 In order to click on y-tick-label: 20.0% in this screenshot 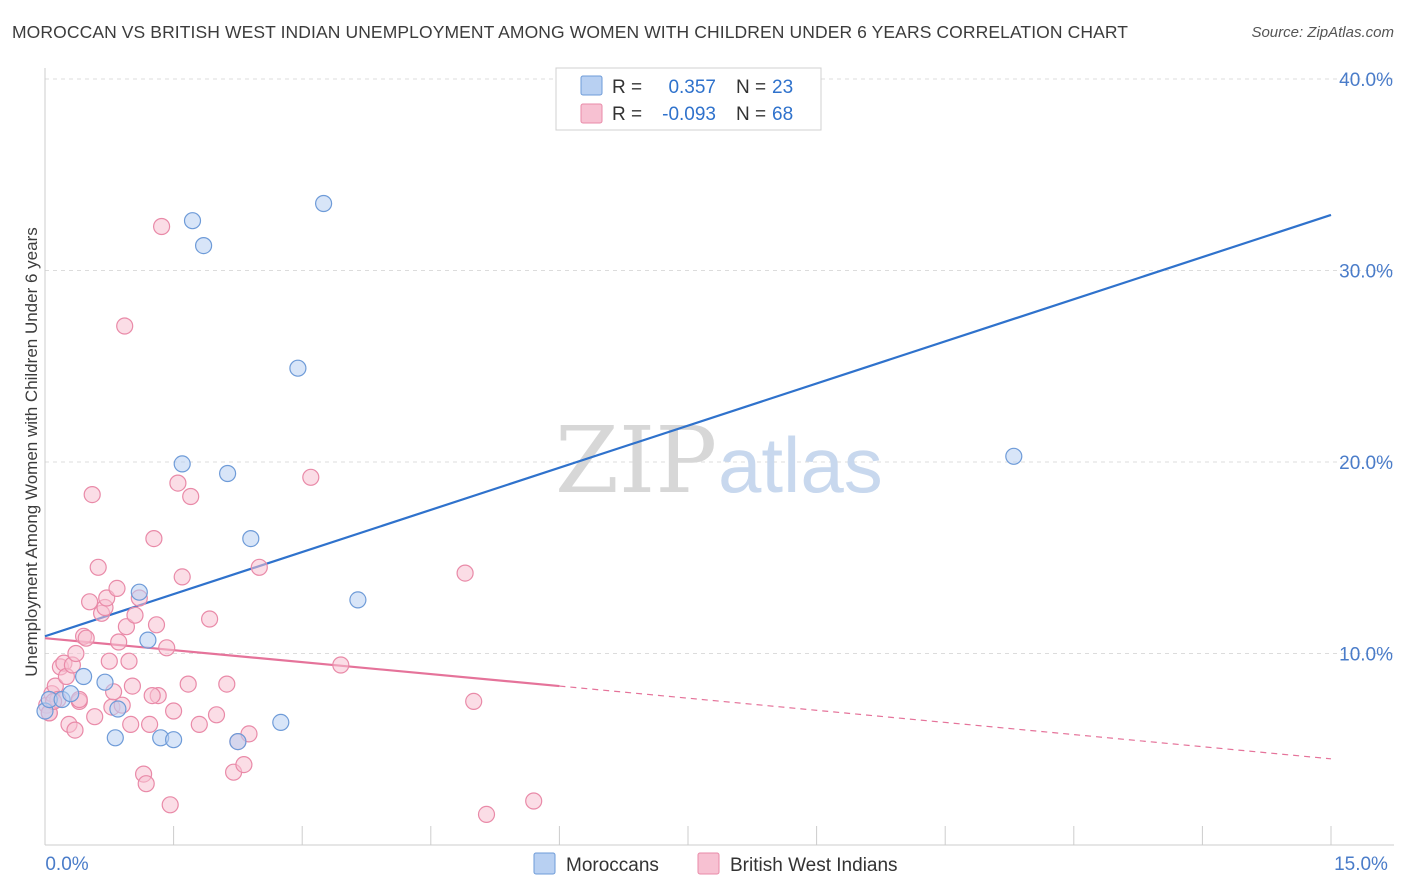, I will do `click(1366, 463)`.